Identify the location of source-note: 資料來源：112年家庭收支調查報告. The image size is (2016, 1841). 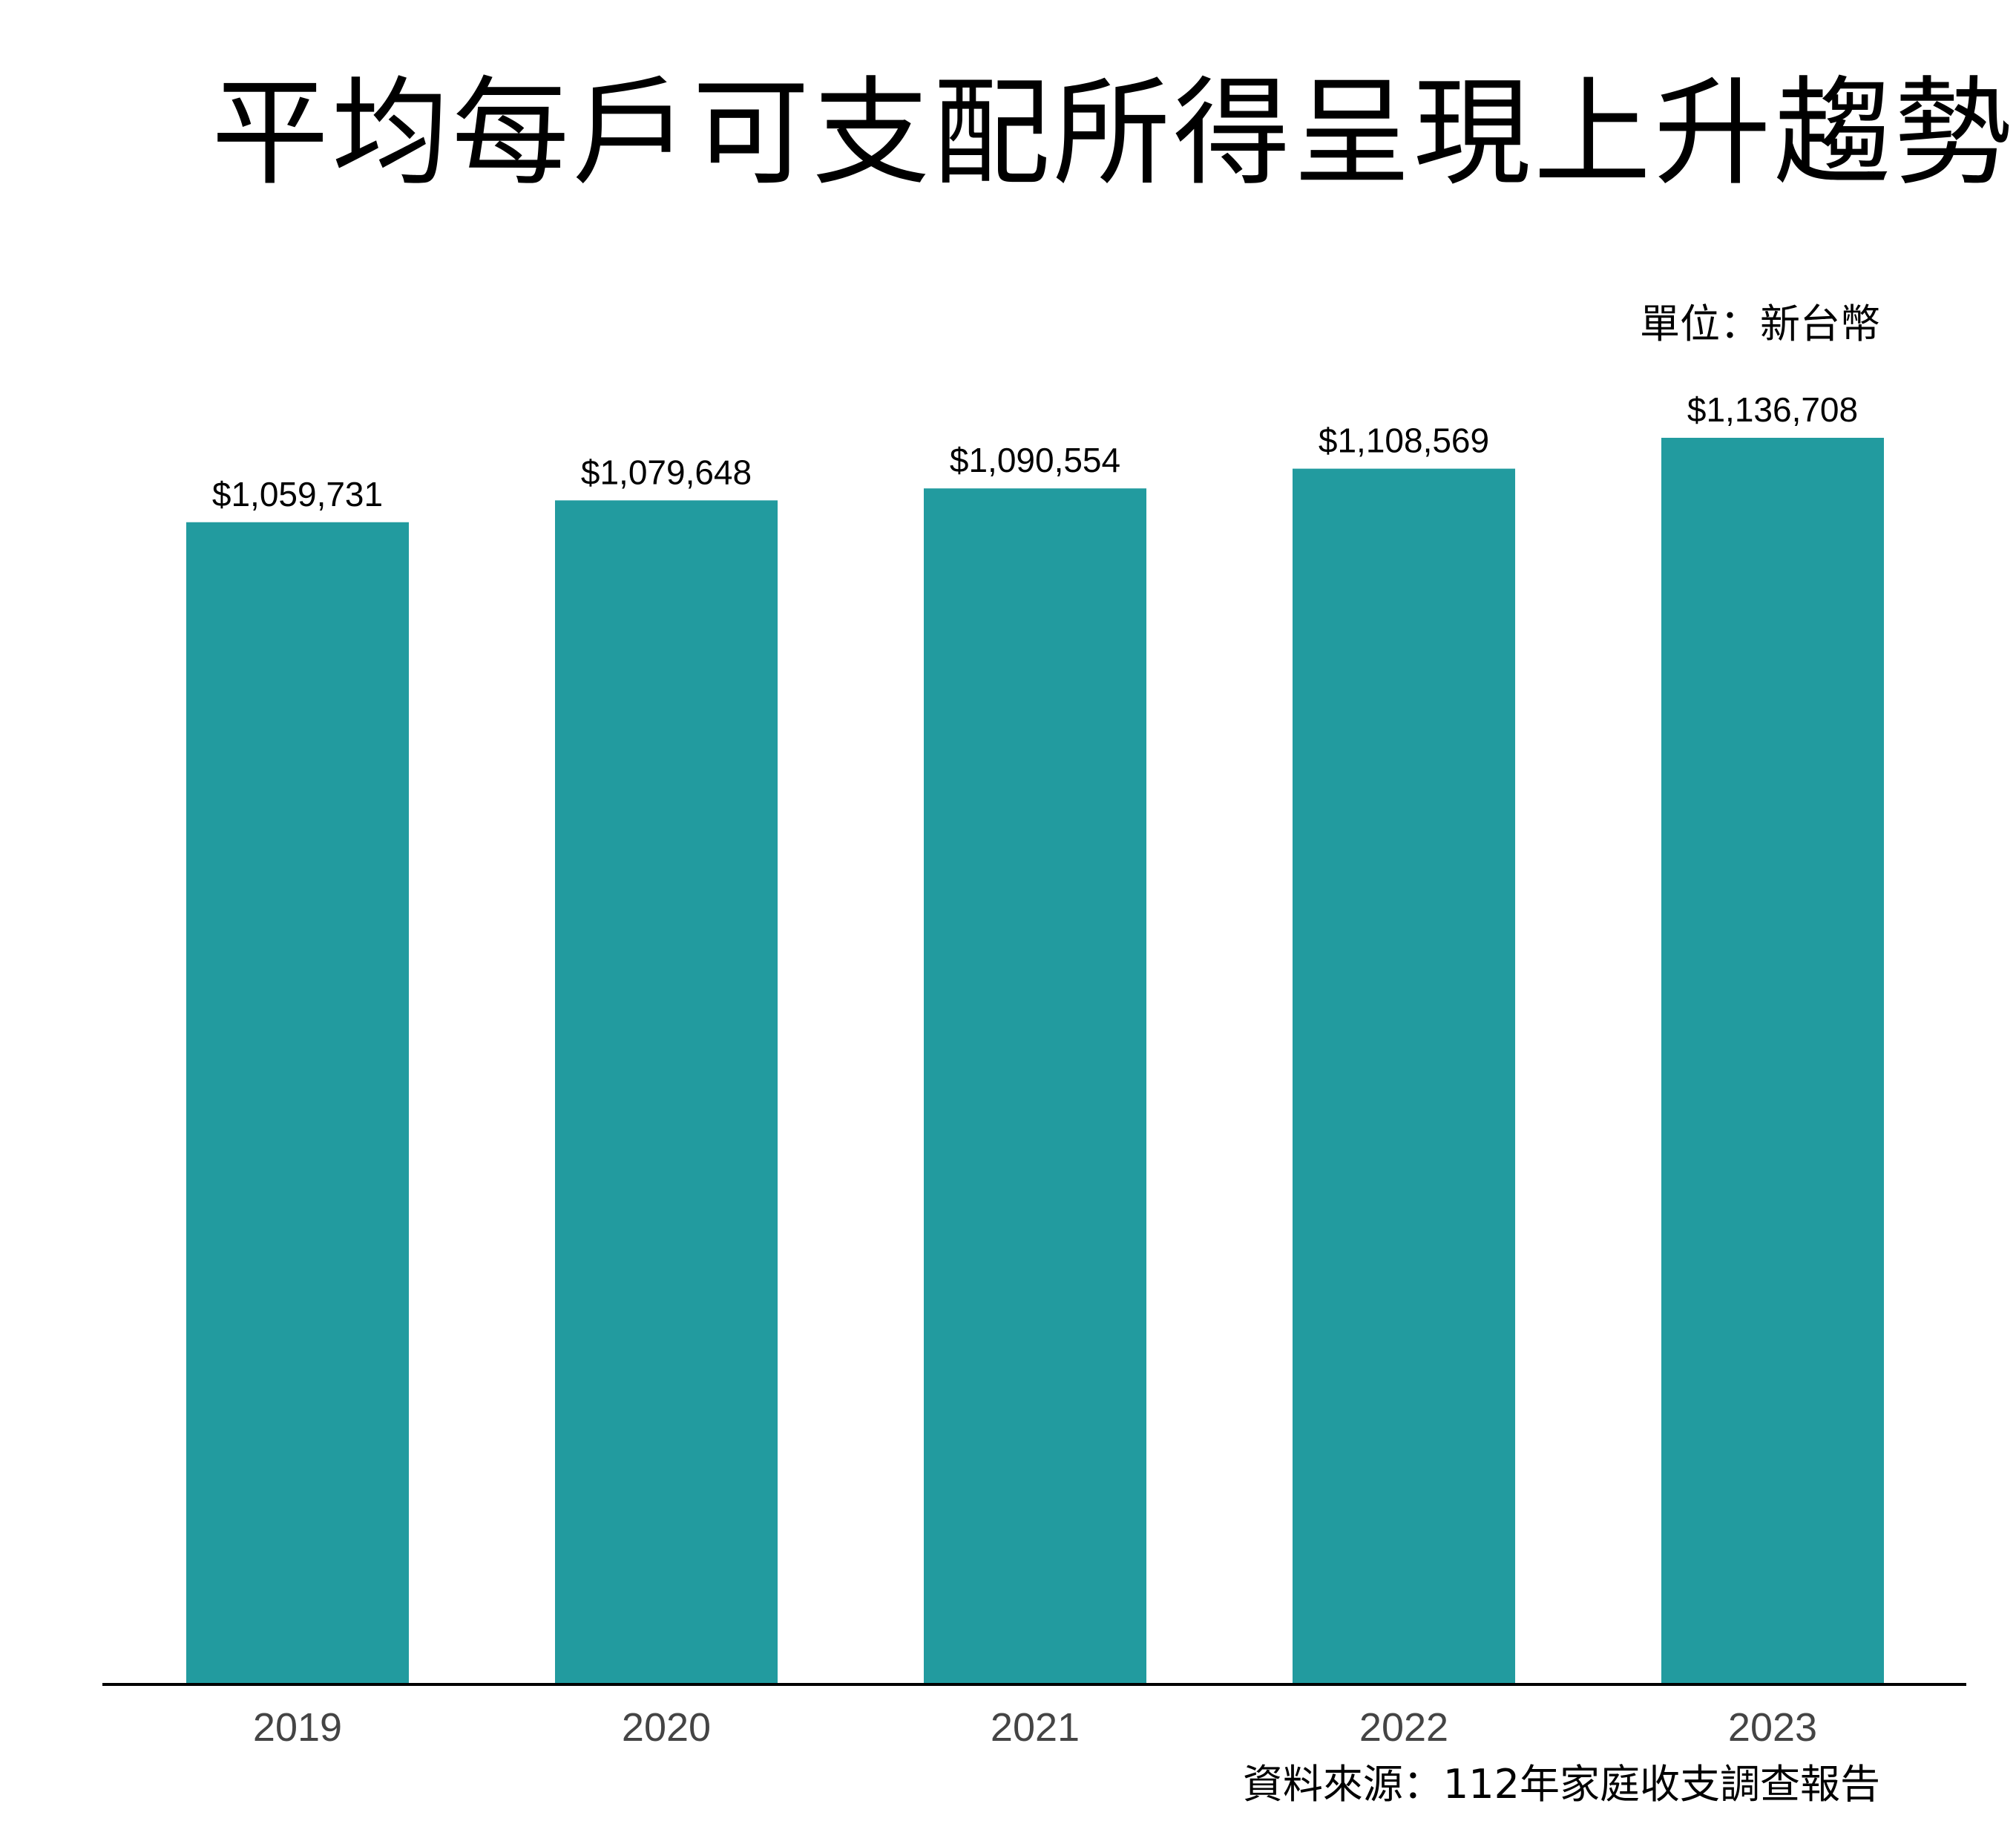
(1561, 1784).